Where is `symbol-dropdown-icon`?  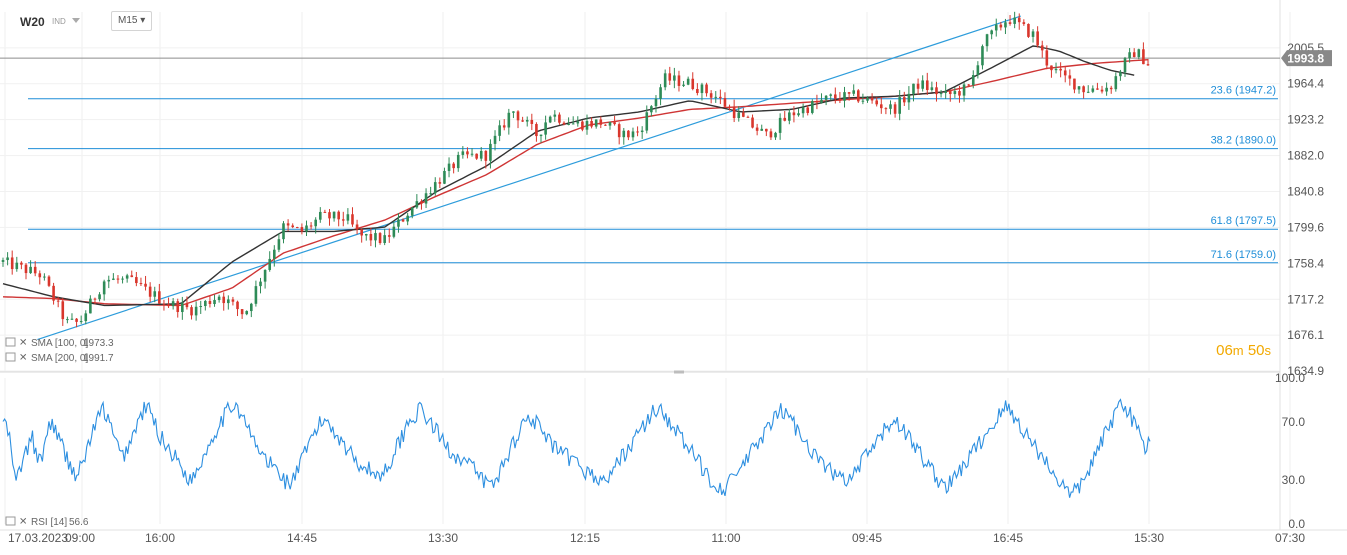
symbol-dropdown-icon is located at coordinates (76, 20).